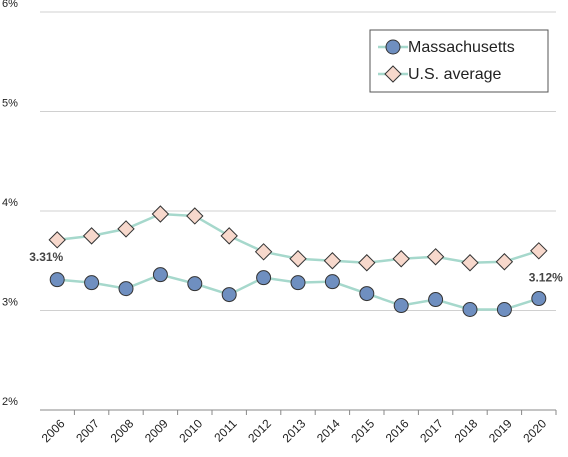 Image resolution: width=568 pixels, height=457 pixels. What do you see at coordinates (259, 430) in the screenshot?
I see `x-tick-label: 2012` at bounding box center [259, 430].